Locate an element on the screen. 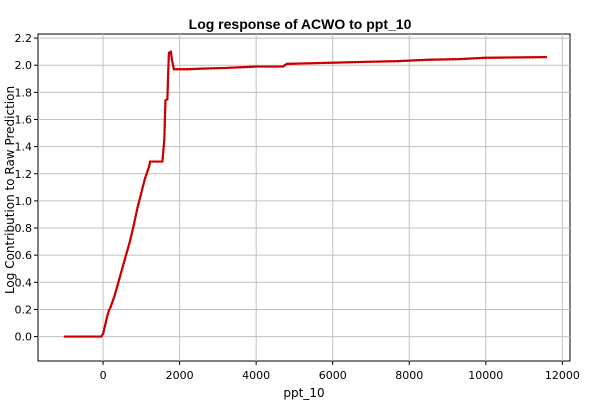 This screenshot has height=400, width=600. y-tick-label: 0.2 is located at coordinates (24, 309).